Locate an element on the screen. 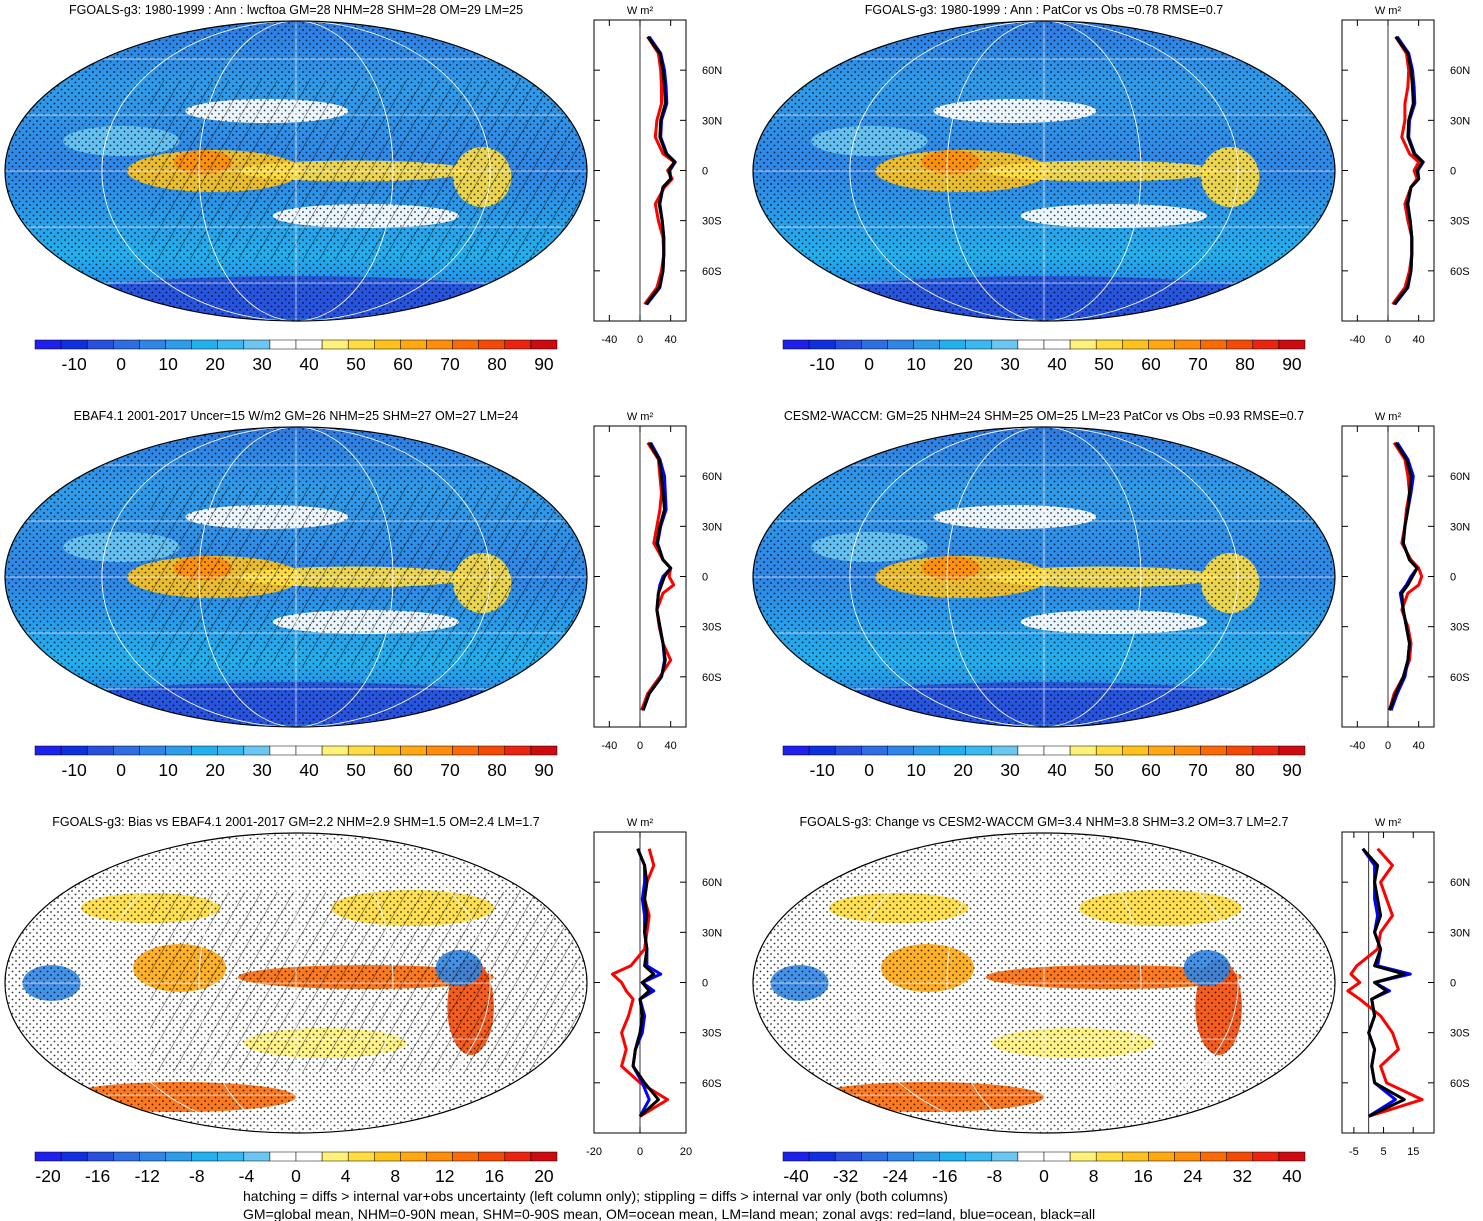 The image size is (1483, 1221). colorbar-label: 20 is located at coordinates (963, 364).